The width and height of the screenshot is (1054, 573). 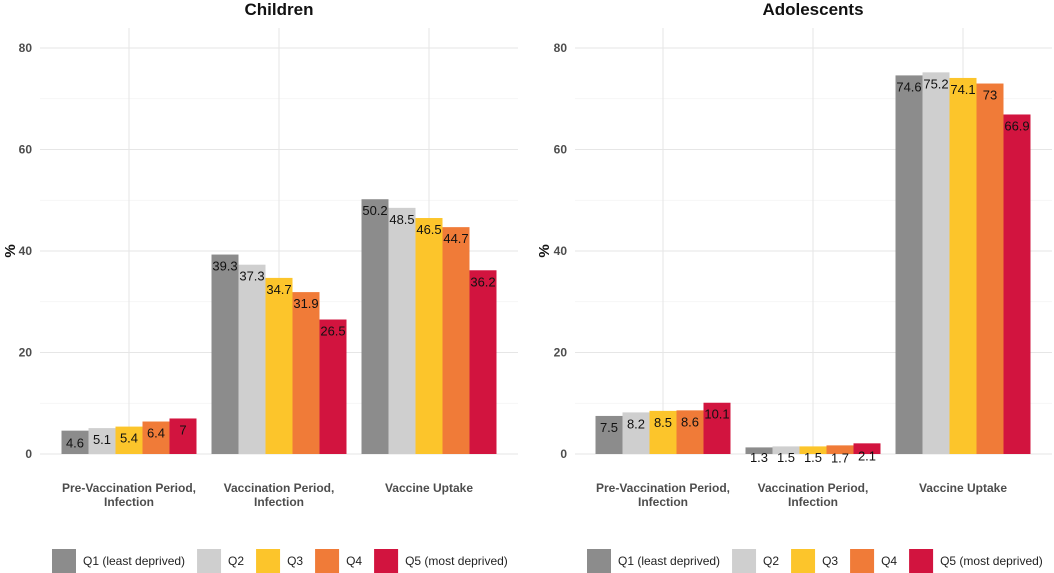 What do you see at coordinates (786, 450) in the screenshot?
I see `bar-q2-cat2` at bounding box center [786, 450].